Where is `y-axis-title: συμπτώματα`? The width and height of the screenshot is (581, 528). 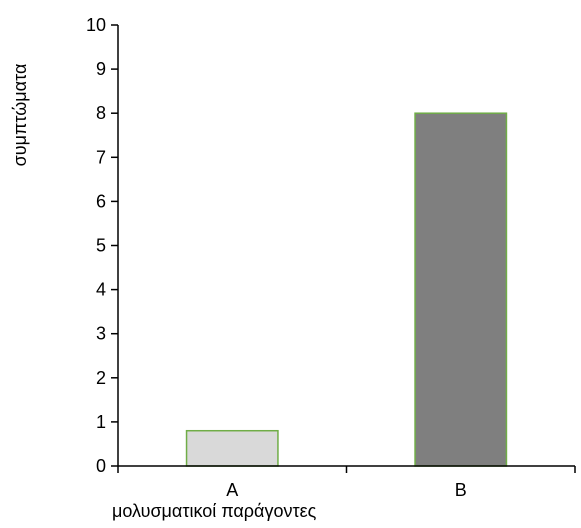 y-axis-title: συμπτώματα is located at coordinates (20, 115).